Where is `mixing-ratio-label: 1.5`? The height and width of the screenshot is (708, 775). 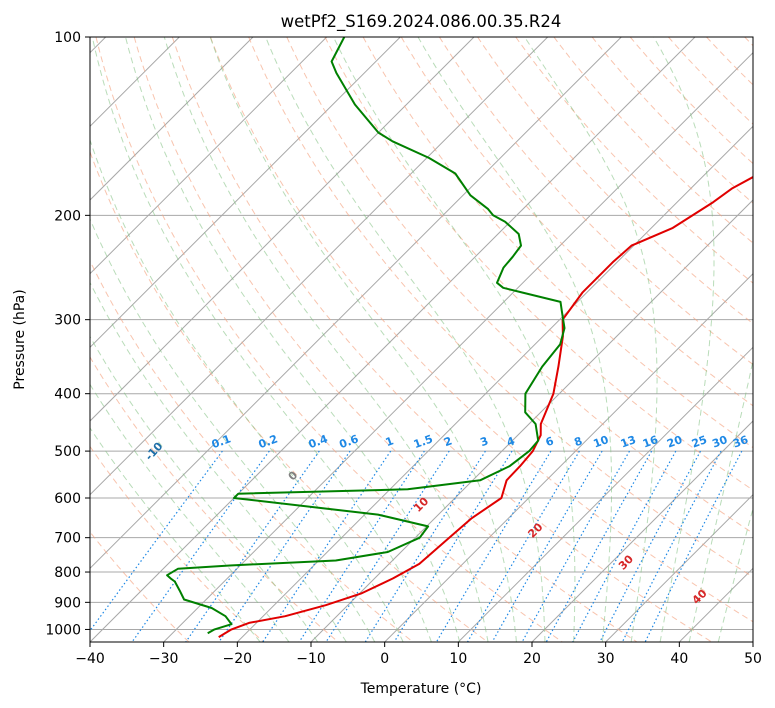 mixing-ratio-label: 1.5 is located at coordinates (423, 441).